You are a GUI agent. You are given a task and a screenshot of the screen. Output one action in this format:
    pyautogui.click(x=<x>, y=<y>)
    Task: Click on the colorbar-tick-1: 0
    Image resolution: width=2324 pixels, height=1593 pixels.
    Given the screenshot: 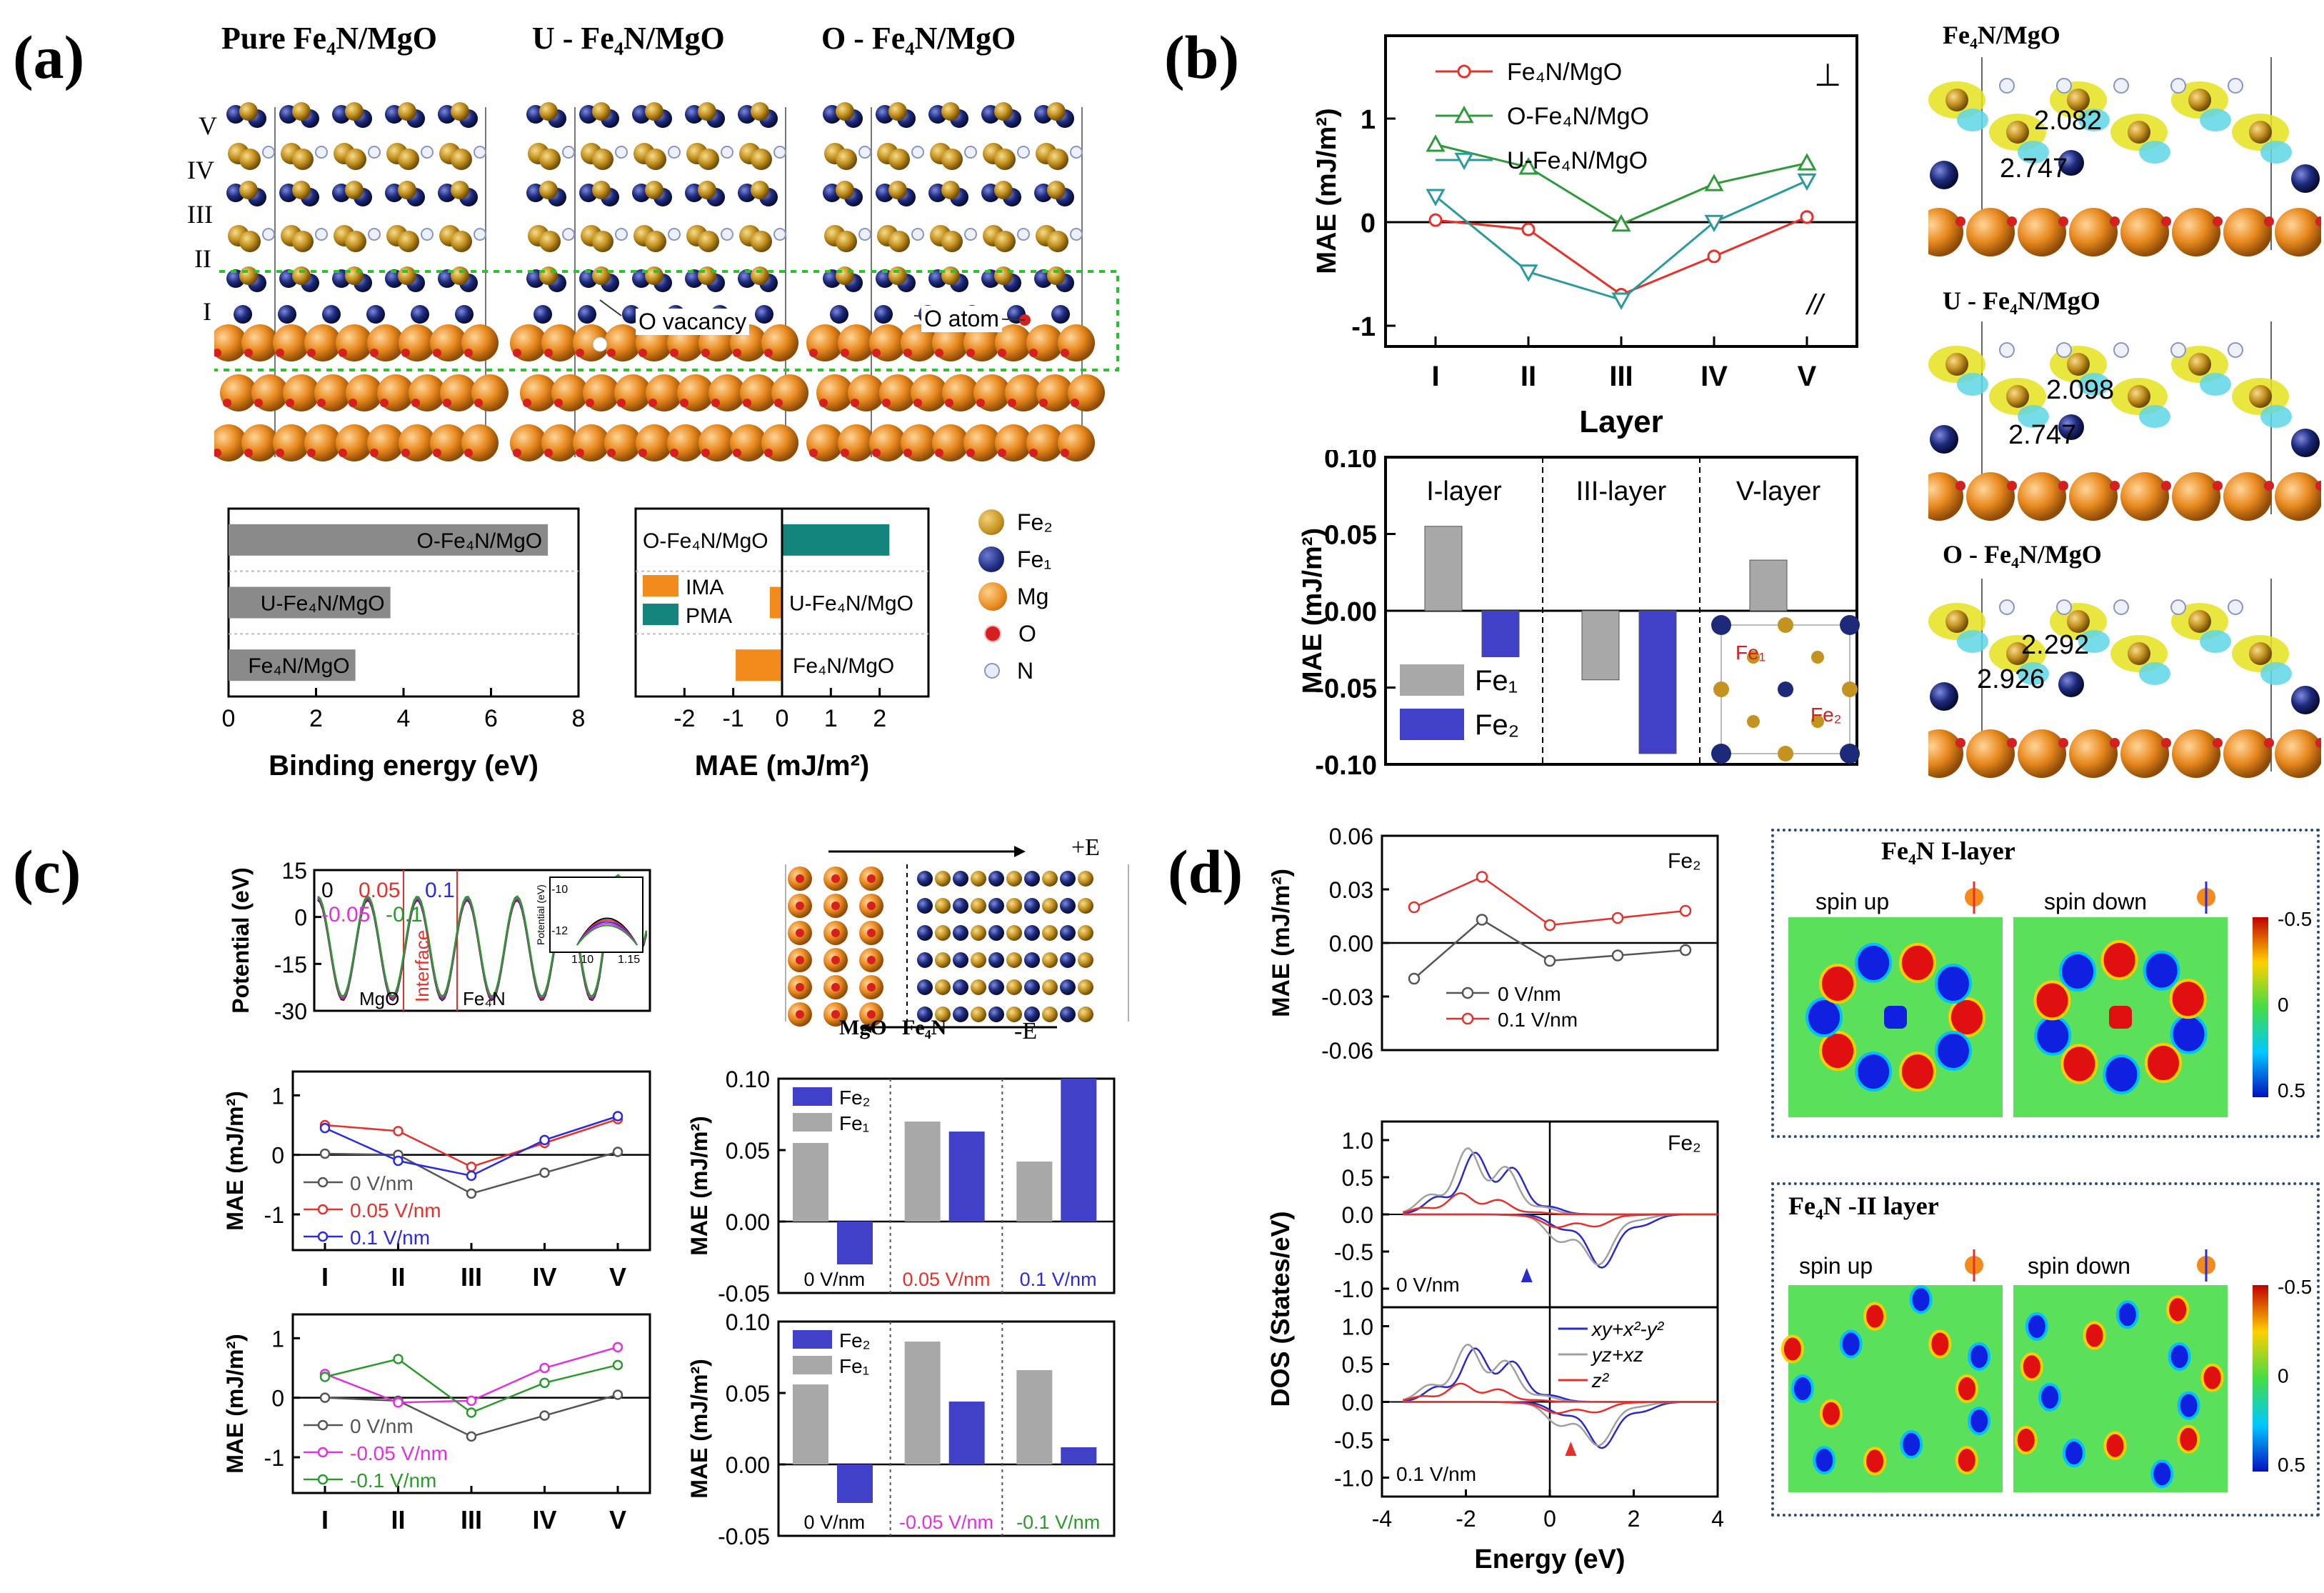 What is the action you would take?
    pyautogui.click(x=2283, y=1005)
    